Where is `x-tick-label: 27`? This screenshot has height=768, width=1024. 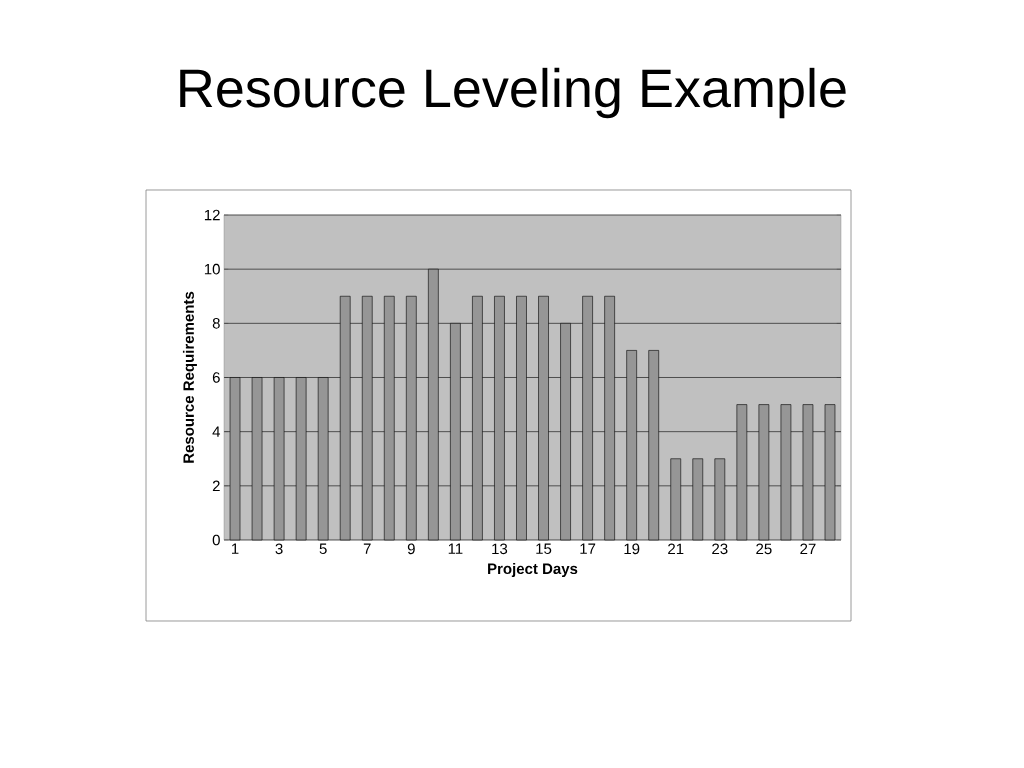 x-tick-label: 27 is located at coordinates (808, 548).